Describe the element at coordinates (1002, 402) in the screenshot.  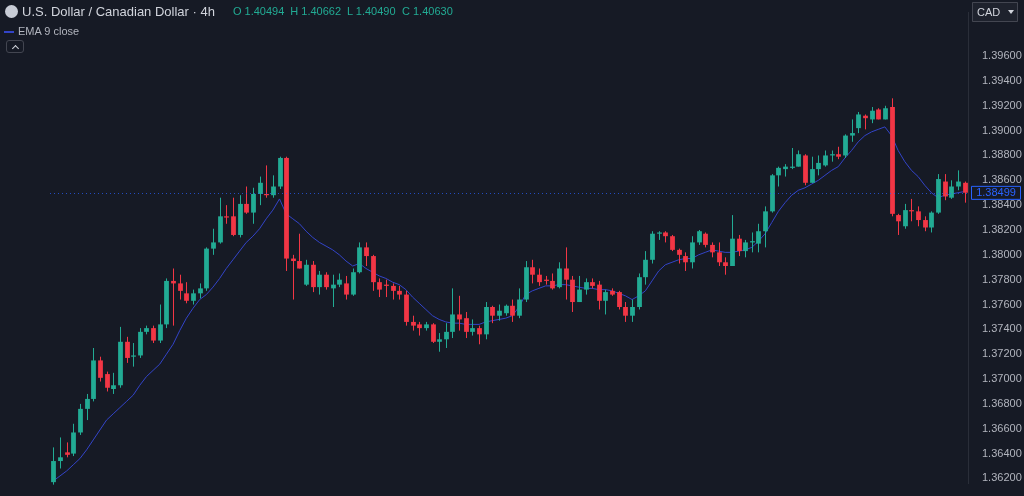
I see `y-tick-label: 1.36800` at that location.